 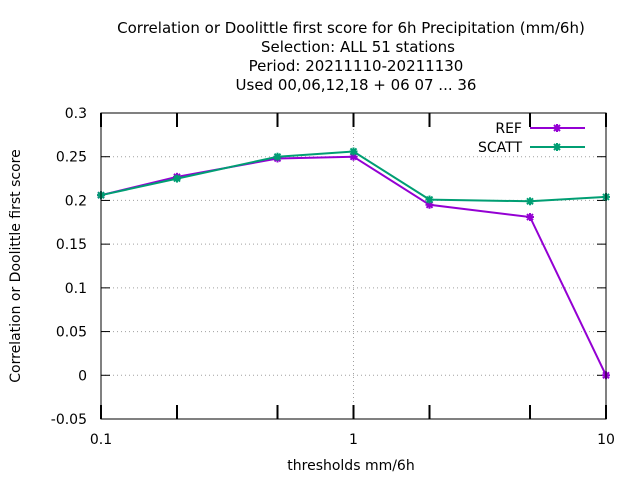 What do you see at coordinates (358, 47) in the screenshot?
I see `title-line-2: Selection: ALL 51 stations` at bounding box center [358, 47].